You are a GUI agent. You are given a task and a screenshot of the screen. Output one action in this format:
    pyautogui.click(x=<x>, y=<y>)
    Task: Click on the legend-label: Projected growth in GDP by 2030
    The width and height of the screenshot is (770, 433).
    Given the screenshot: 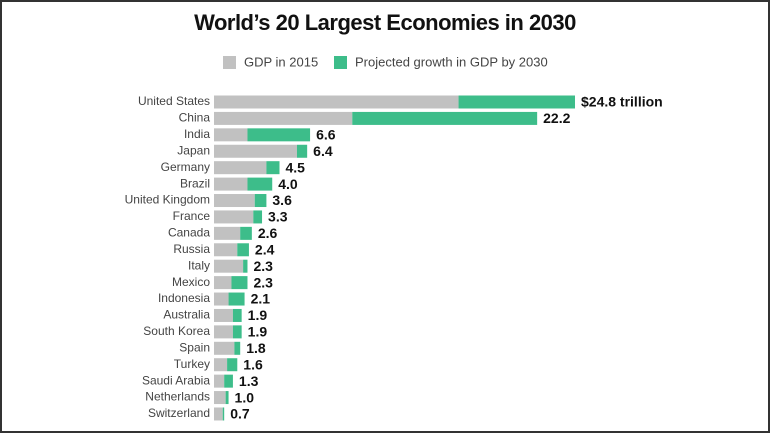 What is the action you would take?
    pyautogui.click(x=451, y=61)
    